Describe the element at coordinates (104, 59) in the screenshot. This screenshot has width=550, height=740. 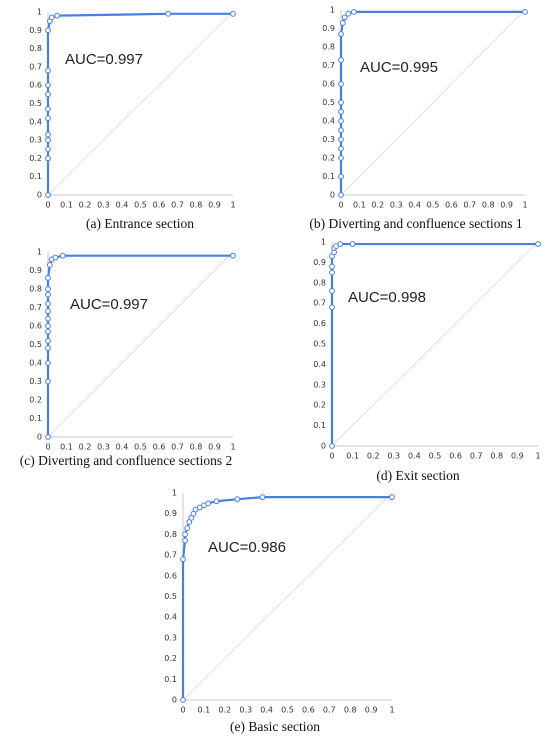
I see `auc-annotation: AUC=0.997` at that location.